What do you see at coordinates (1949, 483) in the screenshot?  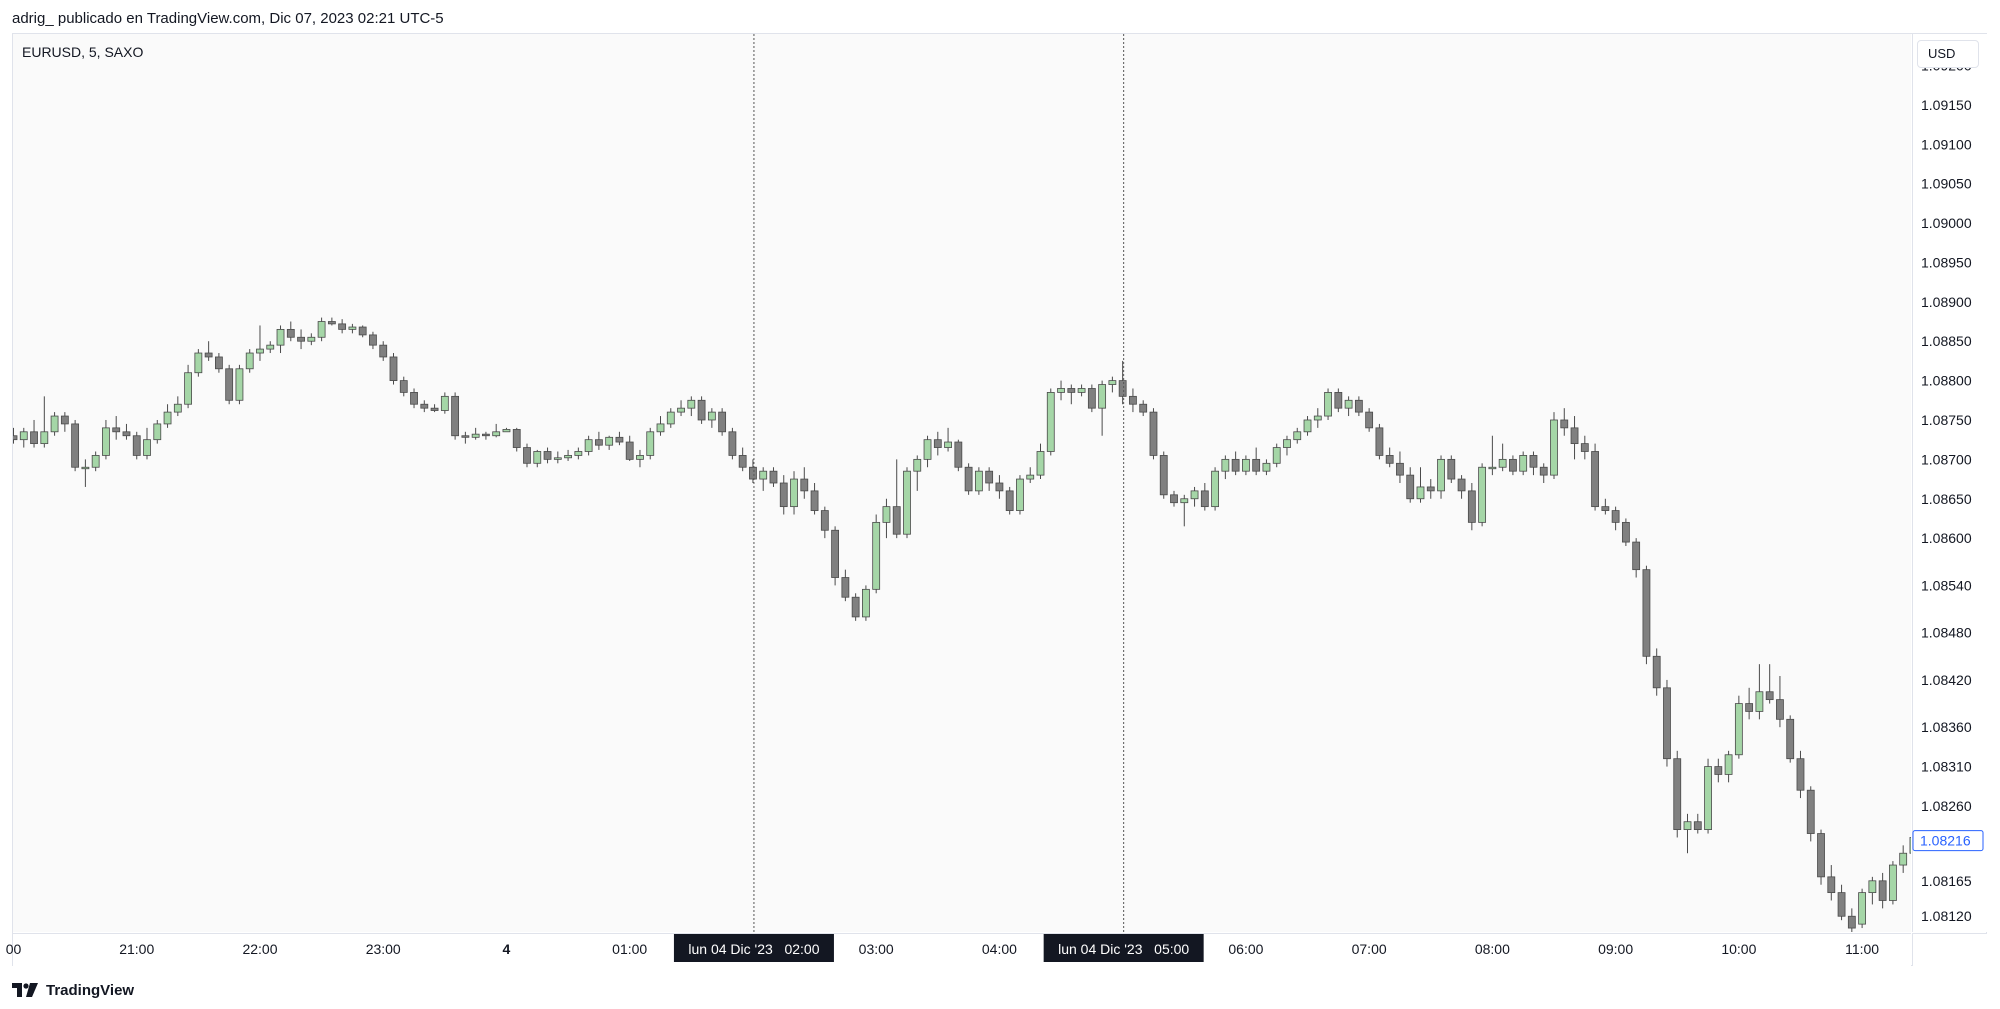 I see `price-axis` at bounding box center [1949, 483].